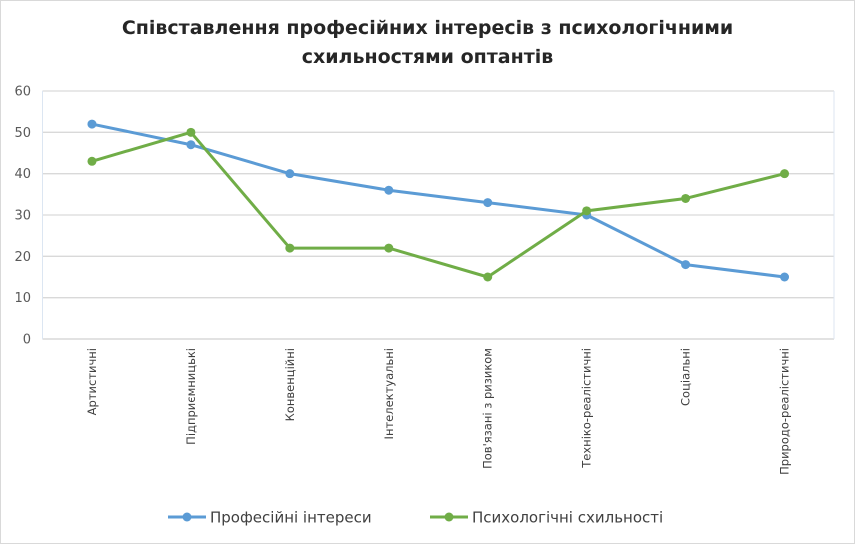 The image size is (855, 544). I want to click on x-tick-label: Артистичні, so click(92, 381).